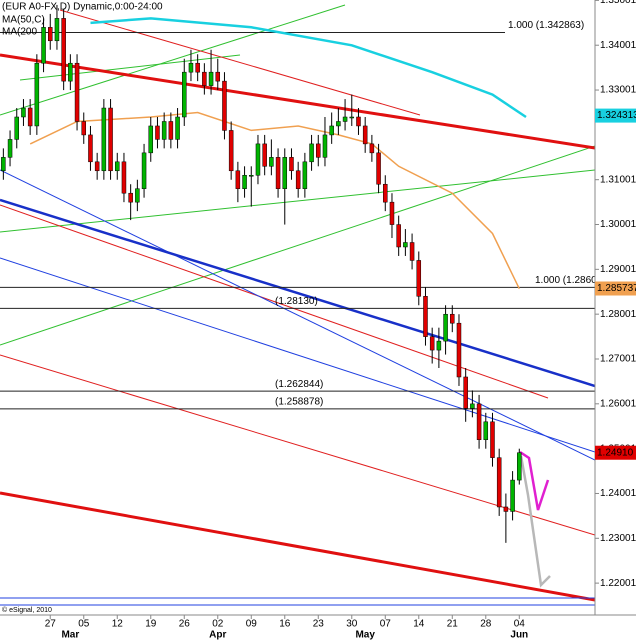  What do you see at coordinates (151, 624) in the screenshot?
I see `x-tick-label: 19` at bounding box center [151, 624].